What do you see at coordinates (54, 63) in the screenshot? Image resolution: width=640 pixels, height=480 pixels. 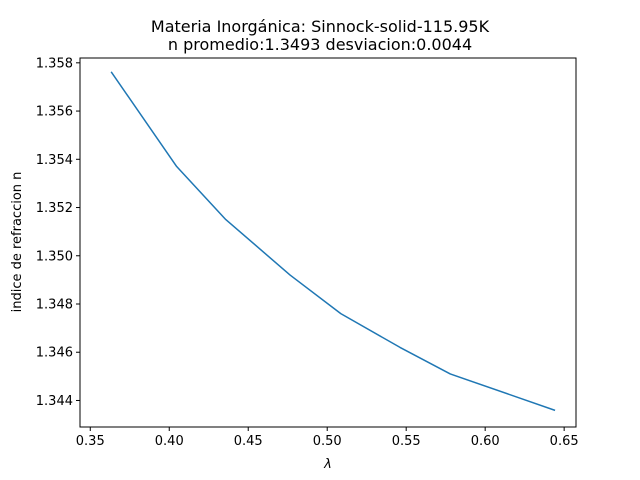 I see `y-tick-label: 1.358` at bounding box center [54, 63].